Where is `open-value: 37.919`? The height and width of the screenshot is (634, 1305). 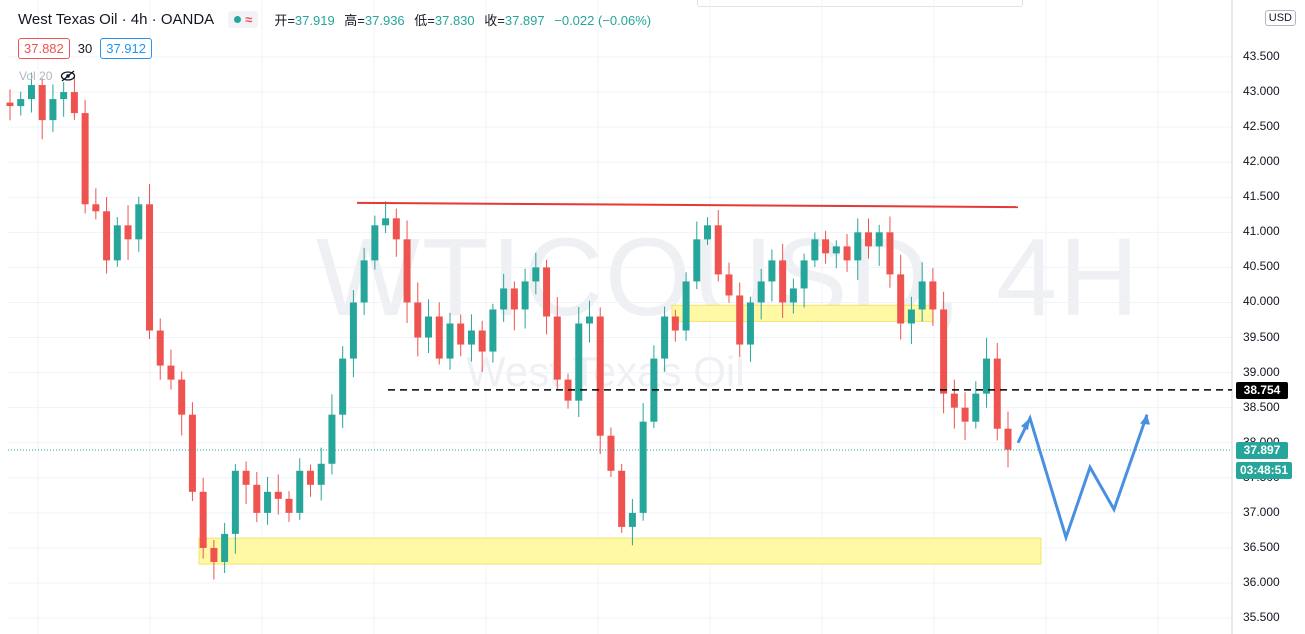
open-value: 37.919 is located at coordinates (314, 20).